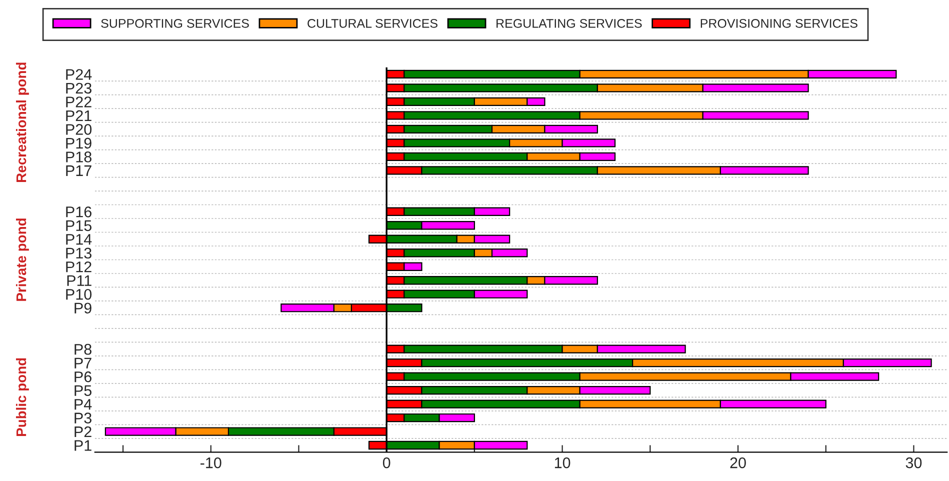 The image size is (949, 481). What do you see at coordinates (79, 157) in the screenshot?
I see `y-tick-label: P18` at bounding box center [79, 157].